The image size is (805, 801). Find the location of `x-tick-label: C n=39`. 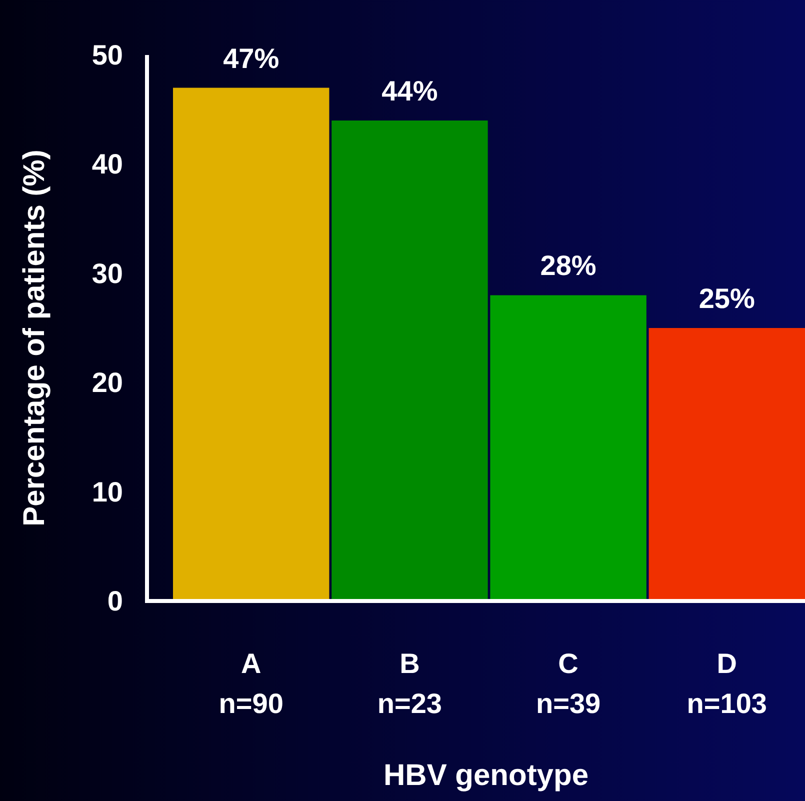

x-tick-label: C n=39 is located at coordinates (568, 683).